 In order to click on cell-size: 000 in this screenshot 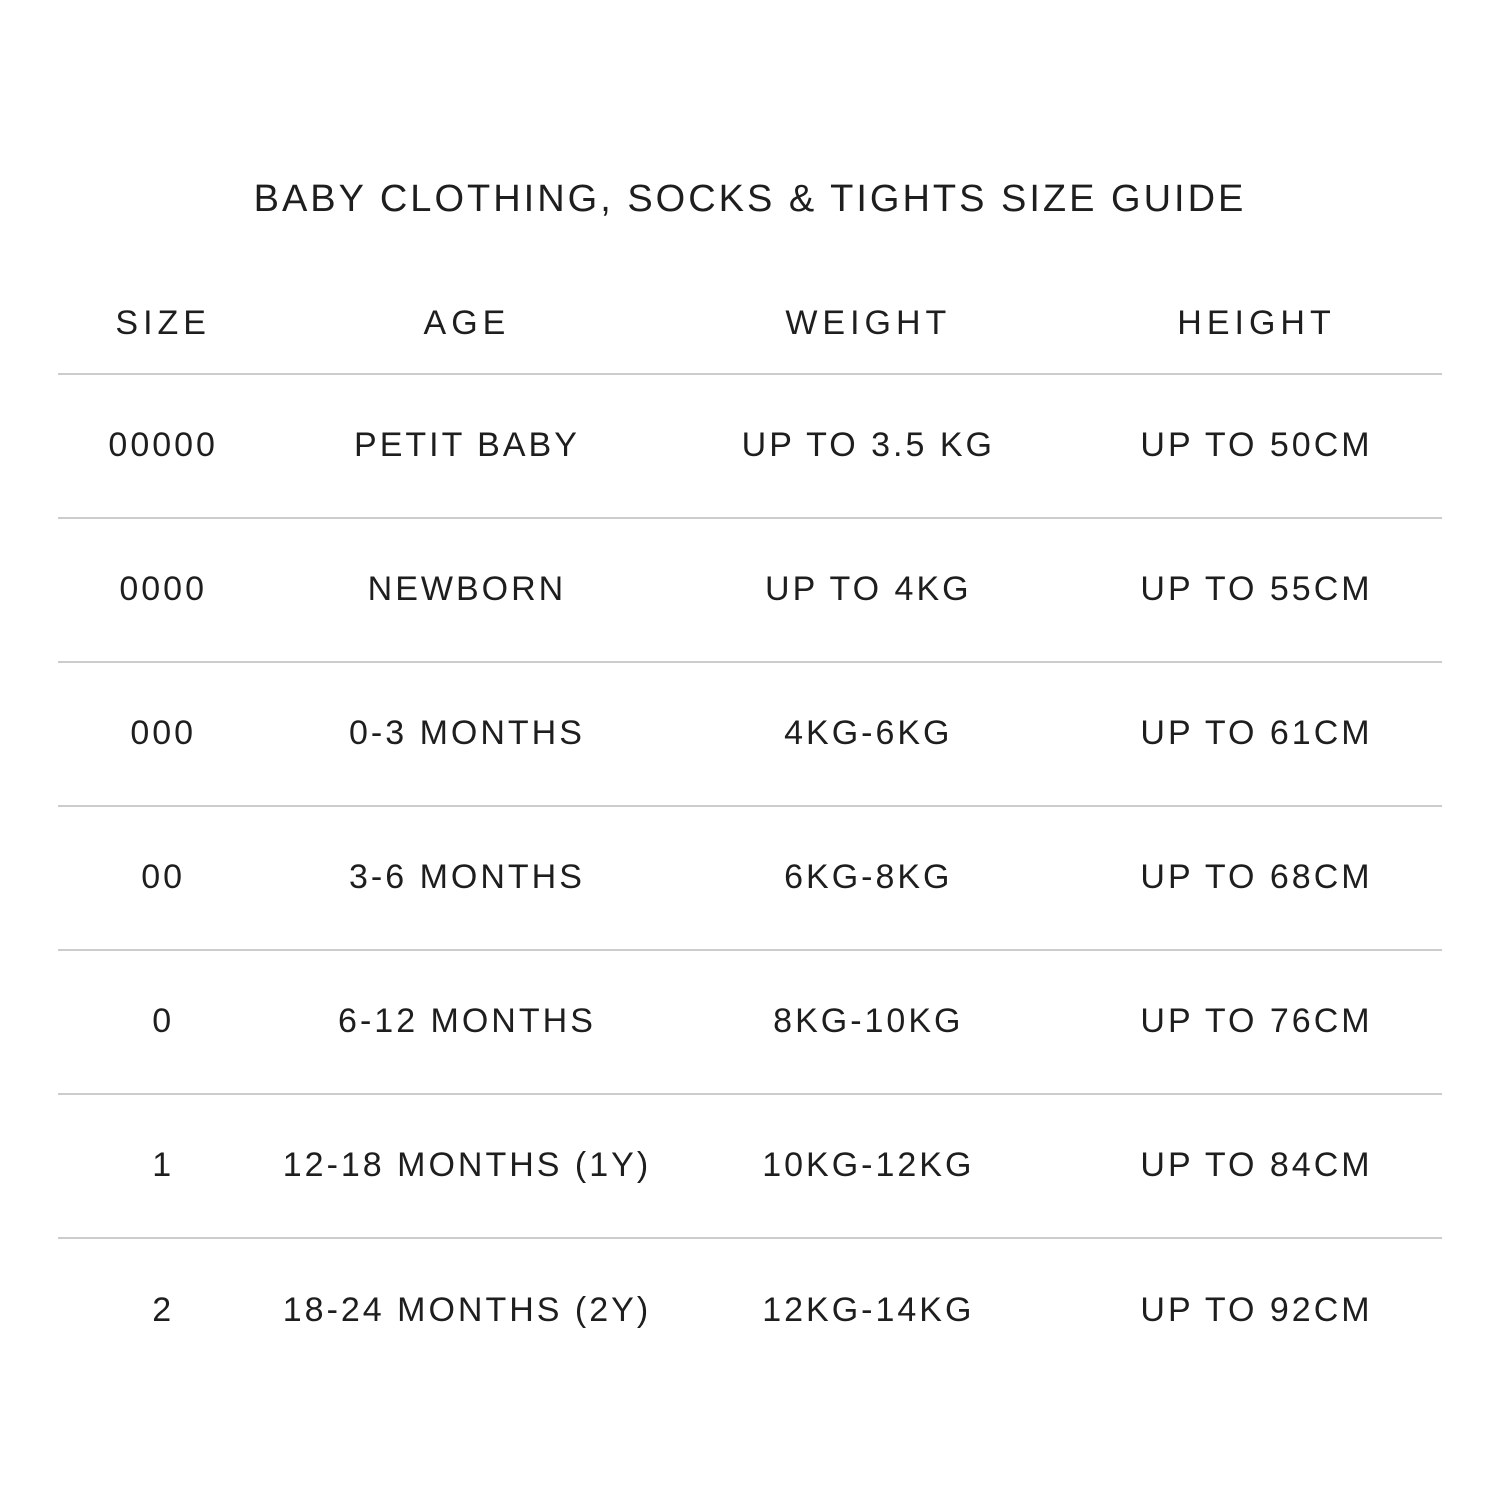, I will do `click(163, 733)`.